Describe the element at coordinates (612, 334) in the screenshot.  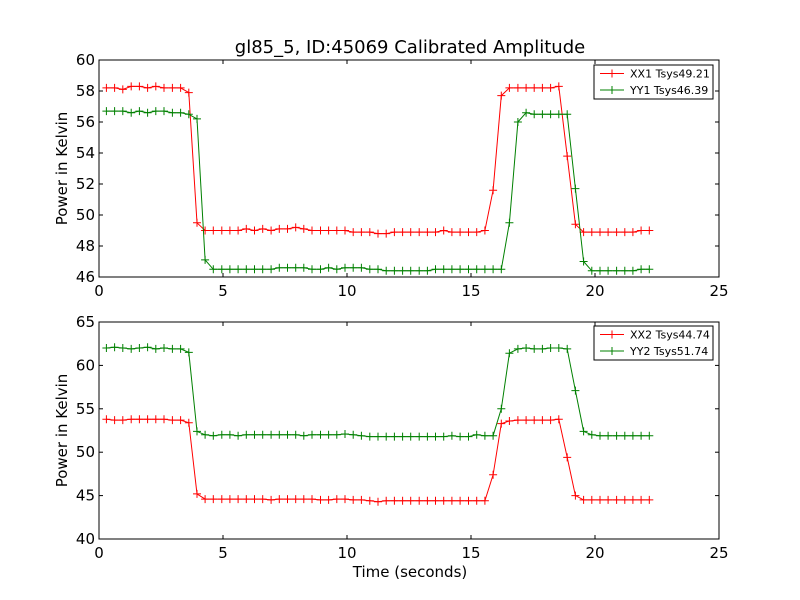
I see `bottom-legend-xx2-swatch-marker` at that location.